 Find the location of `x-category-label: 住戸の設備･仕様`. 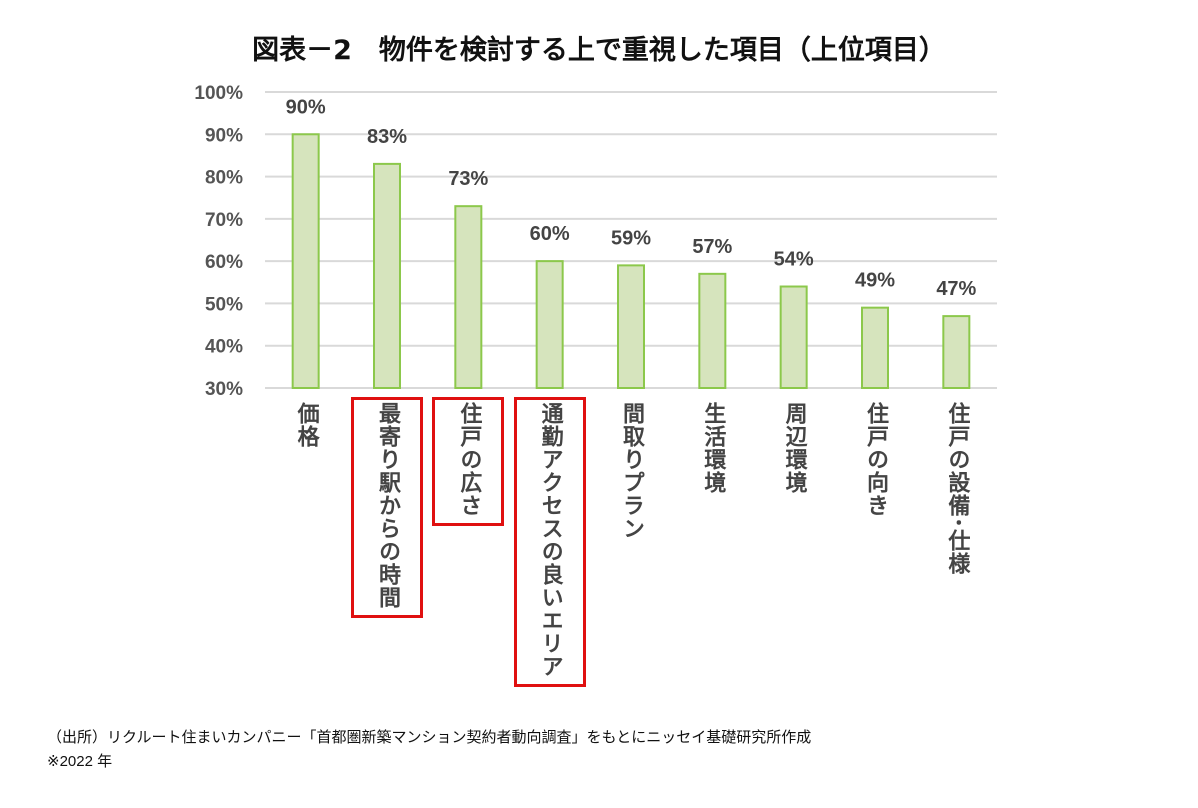

x-category-label: 住戸の設備･仕様 is located at coordinates (957, 489).